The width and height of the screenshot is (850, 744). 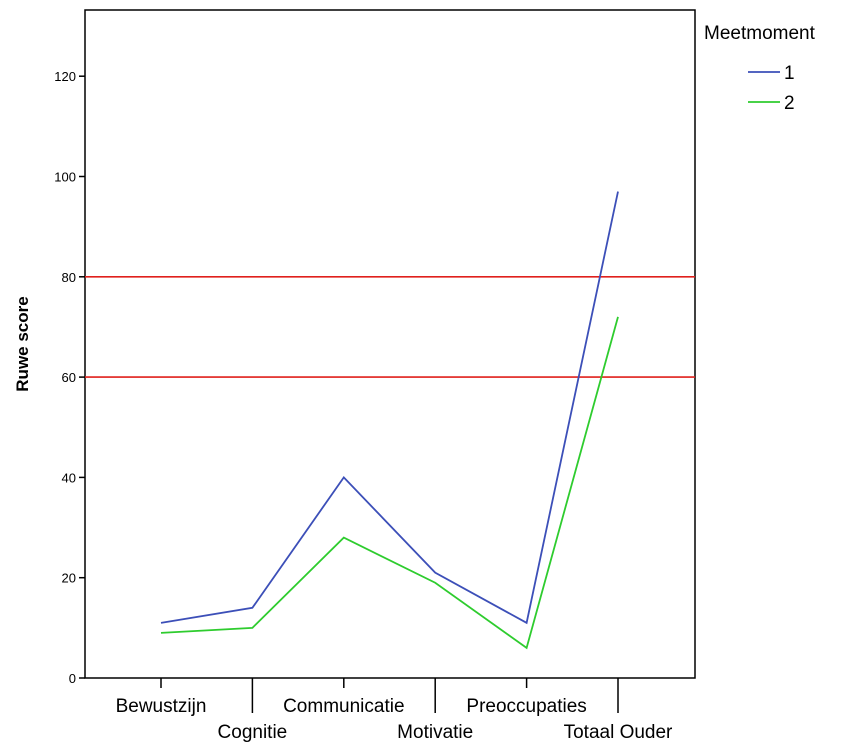 What do you see at coordinates (72, 678) in the screenshot?
I see `y-tick-label-0: 0` at bounding box center [72, 678].